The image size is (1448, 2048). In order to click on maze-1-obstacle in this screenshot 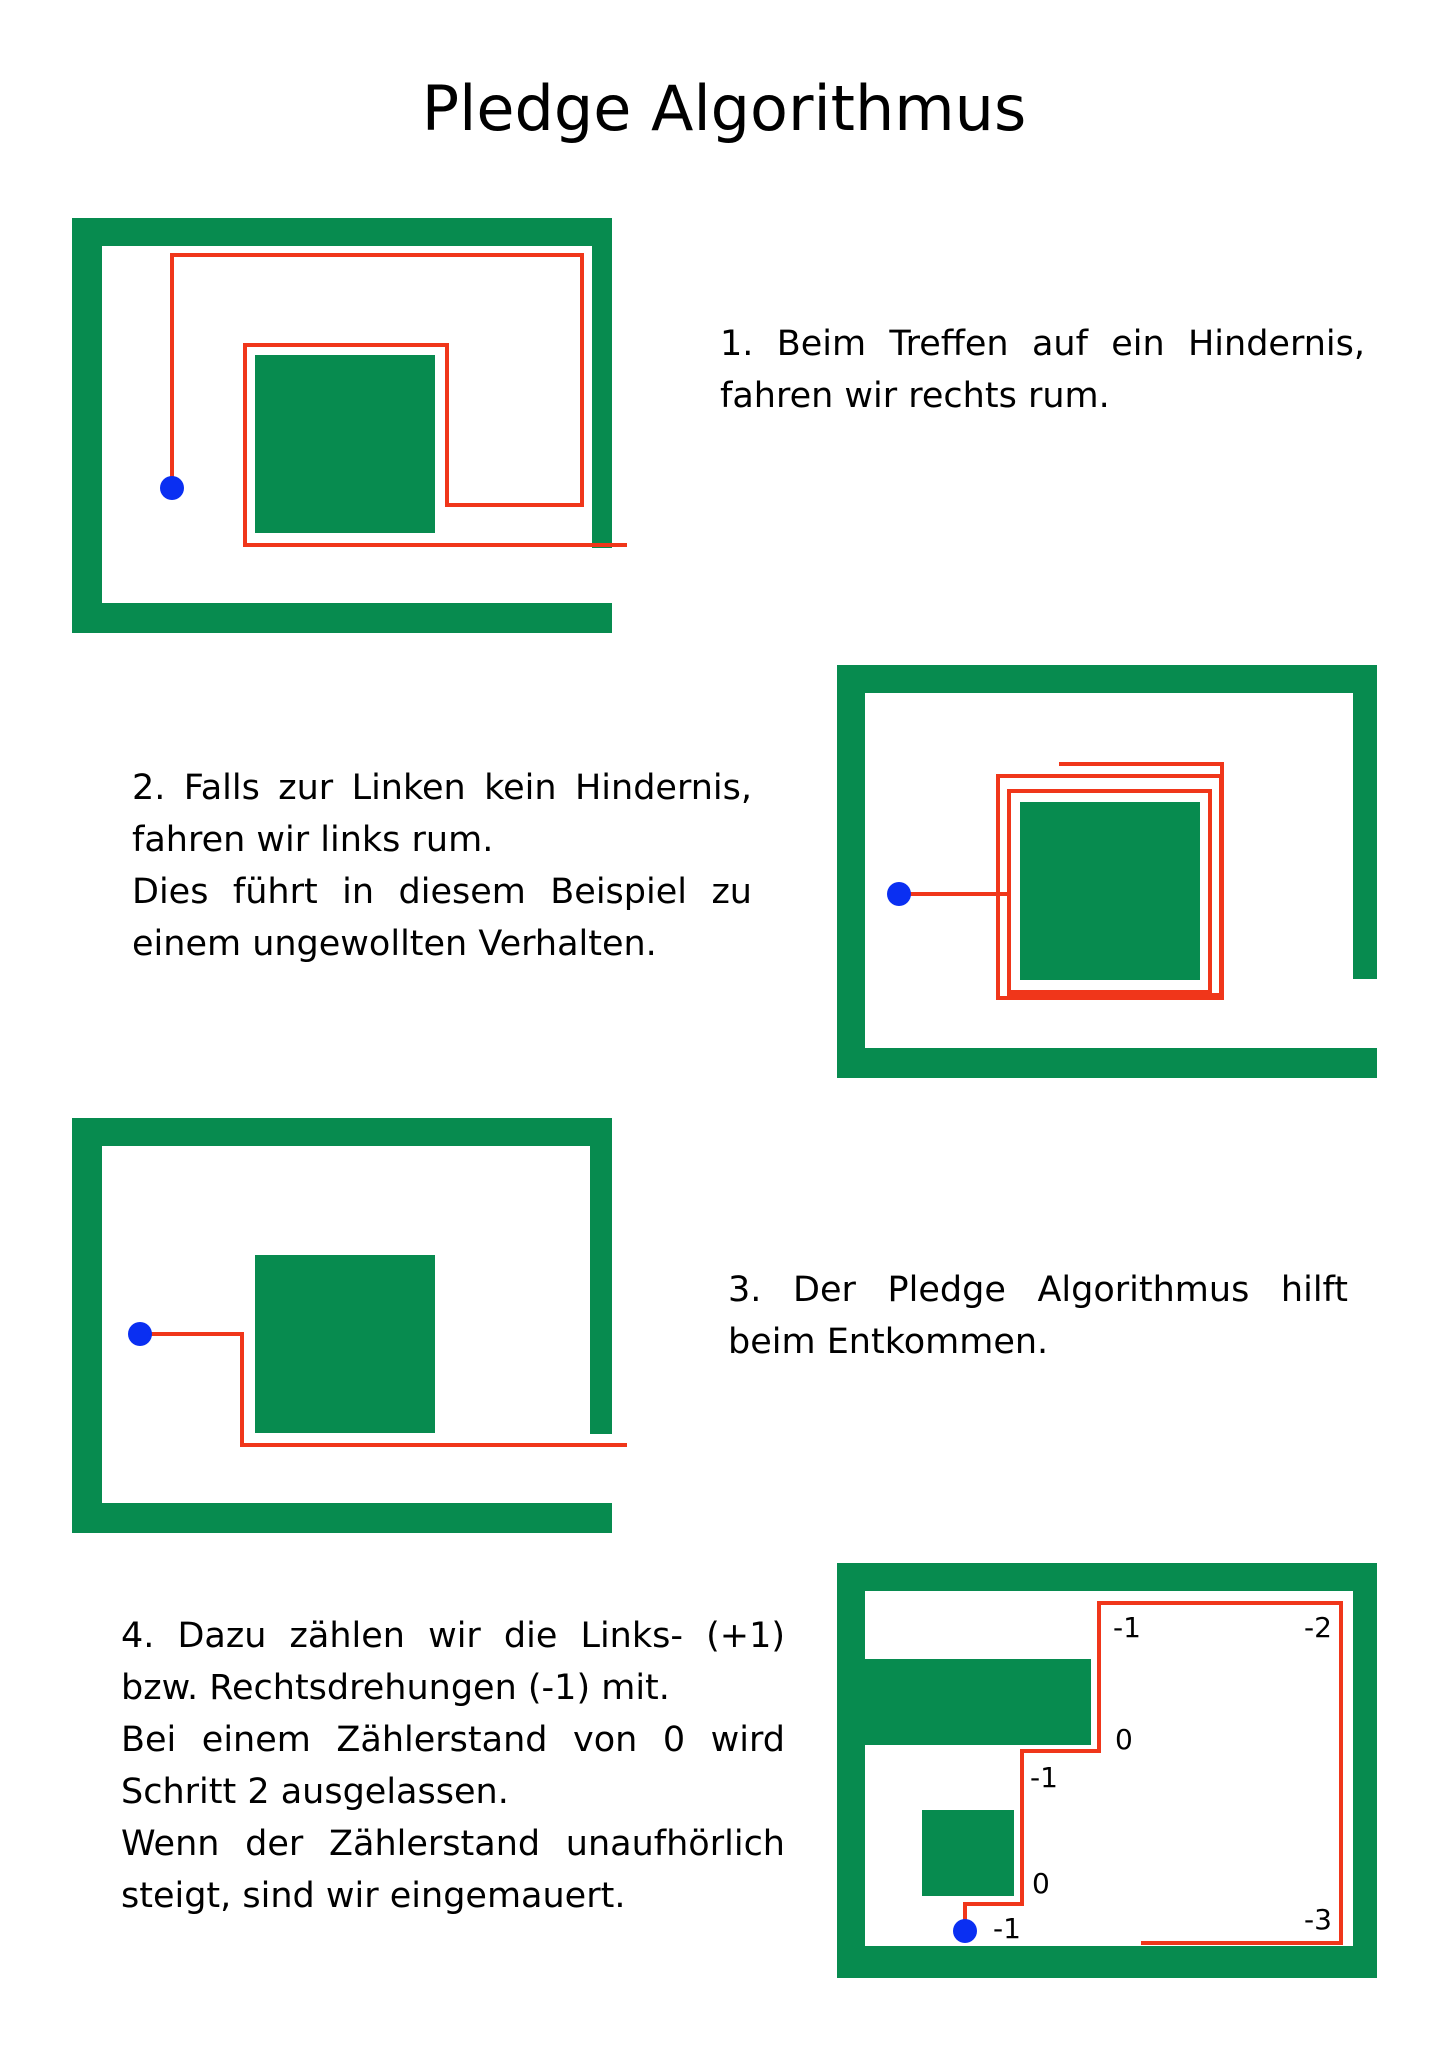, I will do `click(345, 444)`.